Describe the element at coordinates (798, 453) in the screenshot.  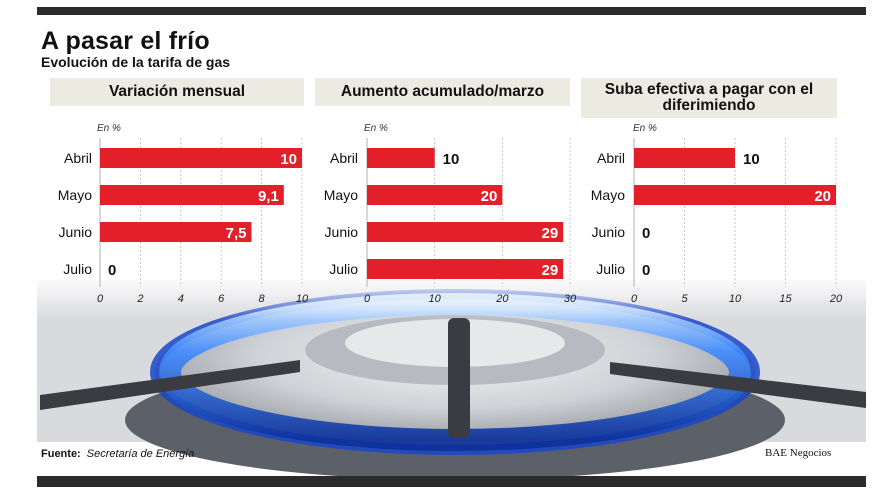
I see `credit: BAE Negocios` at that location.